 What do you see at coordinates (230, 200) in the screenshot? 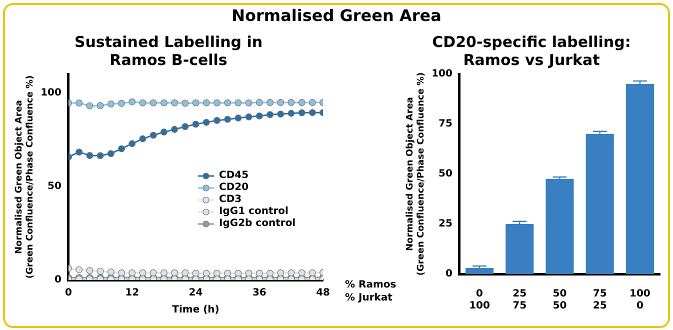
I see `legend-label: CD3` at bounding box center [230, 200].